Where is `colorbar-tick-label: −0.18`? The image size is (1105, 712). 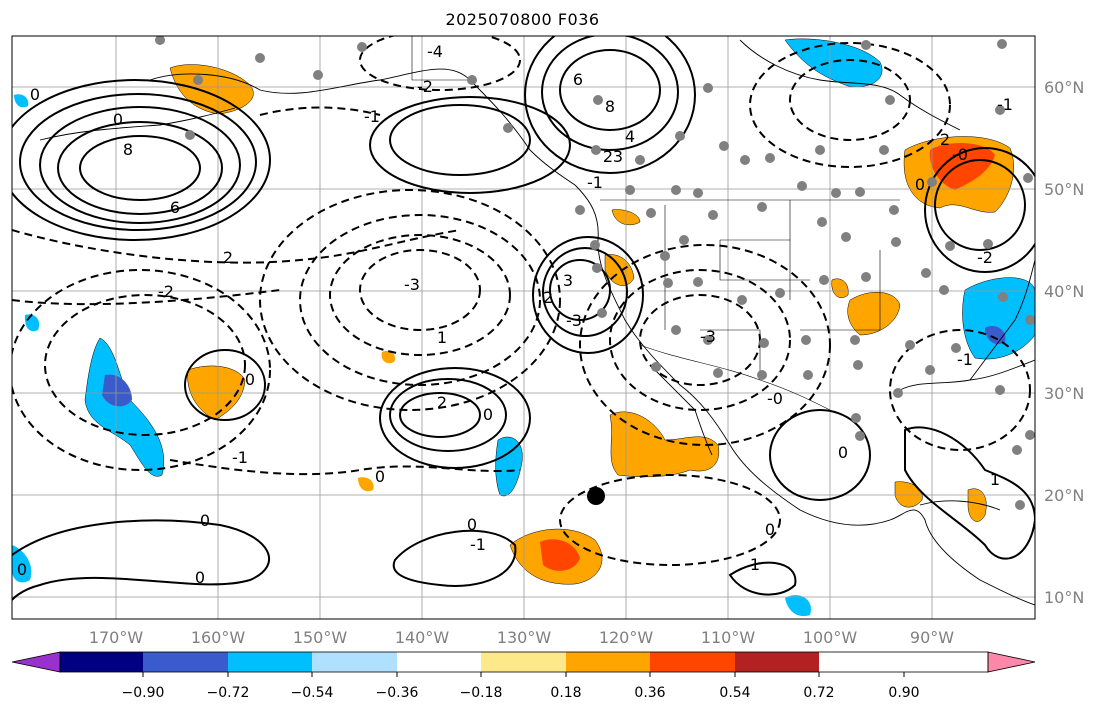 colorbar-tick-label: −0.18 is located at coordinates (481, 693).